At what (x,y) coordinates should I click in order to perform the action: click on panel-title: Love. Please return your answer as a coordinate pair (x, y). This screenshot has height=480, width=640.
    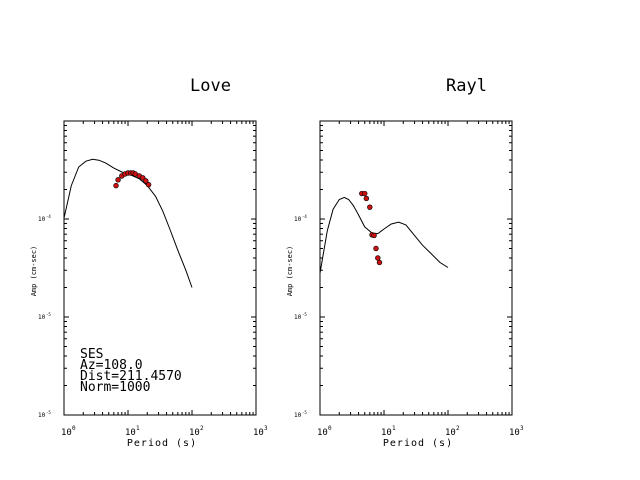
    Looking at the image, I should click on (210, 86).